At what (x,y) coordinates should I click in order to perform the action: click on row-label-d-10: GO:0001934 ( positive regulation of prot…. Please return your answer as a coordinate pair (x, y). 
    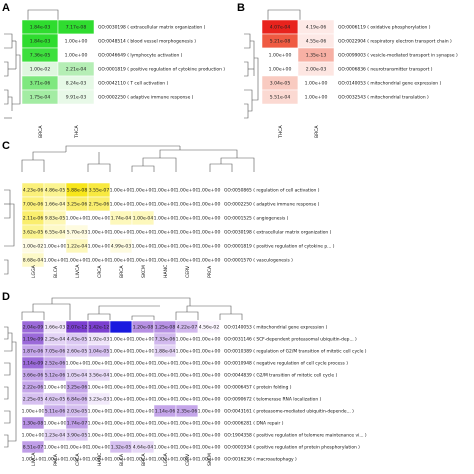
    Looking at the image, I should click on (292, 448).